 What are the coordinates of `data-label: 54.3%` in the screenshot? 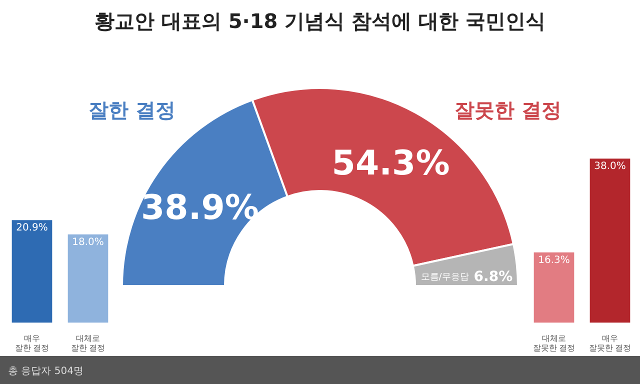 It's located at (391, 164).